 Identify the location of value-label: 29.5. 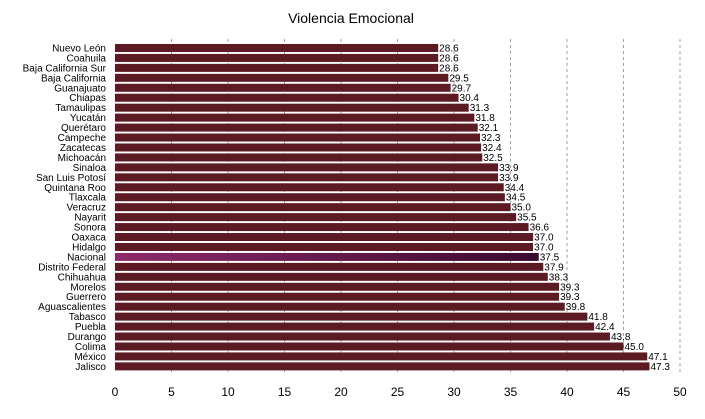
(459, 78).